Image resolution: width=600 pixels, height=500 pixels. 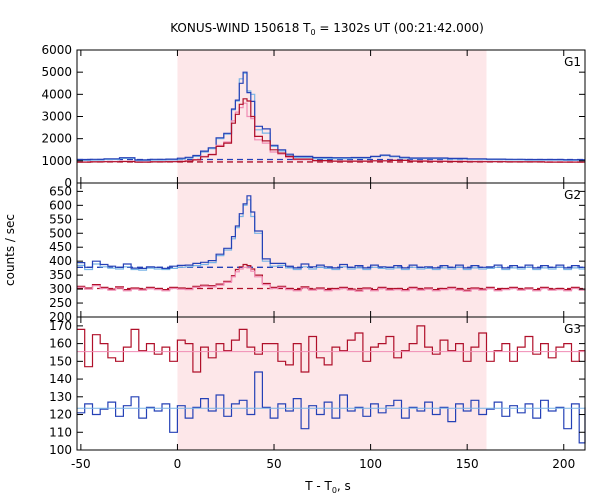 I want to click on y-tick-label-g2: 500, so click(x=60, y=233).